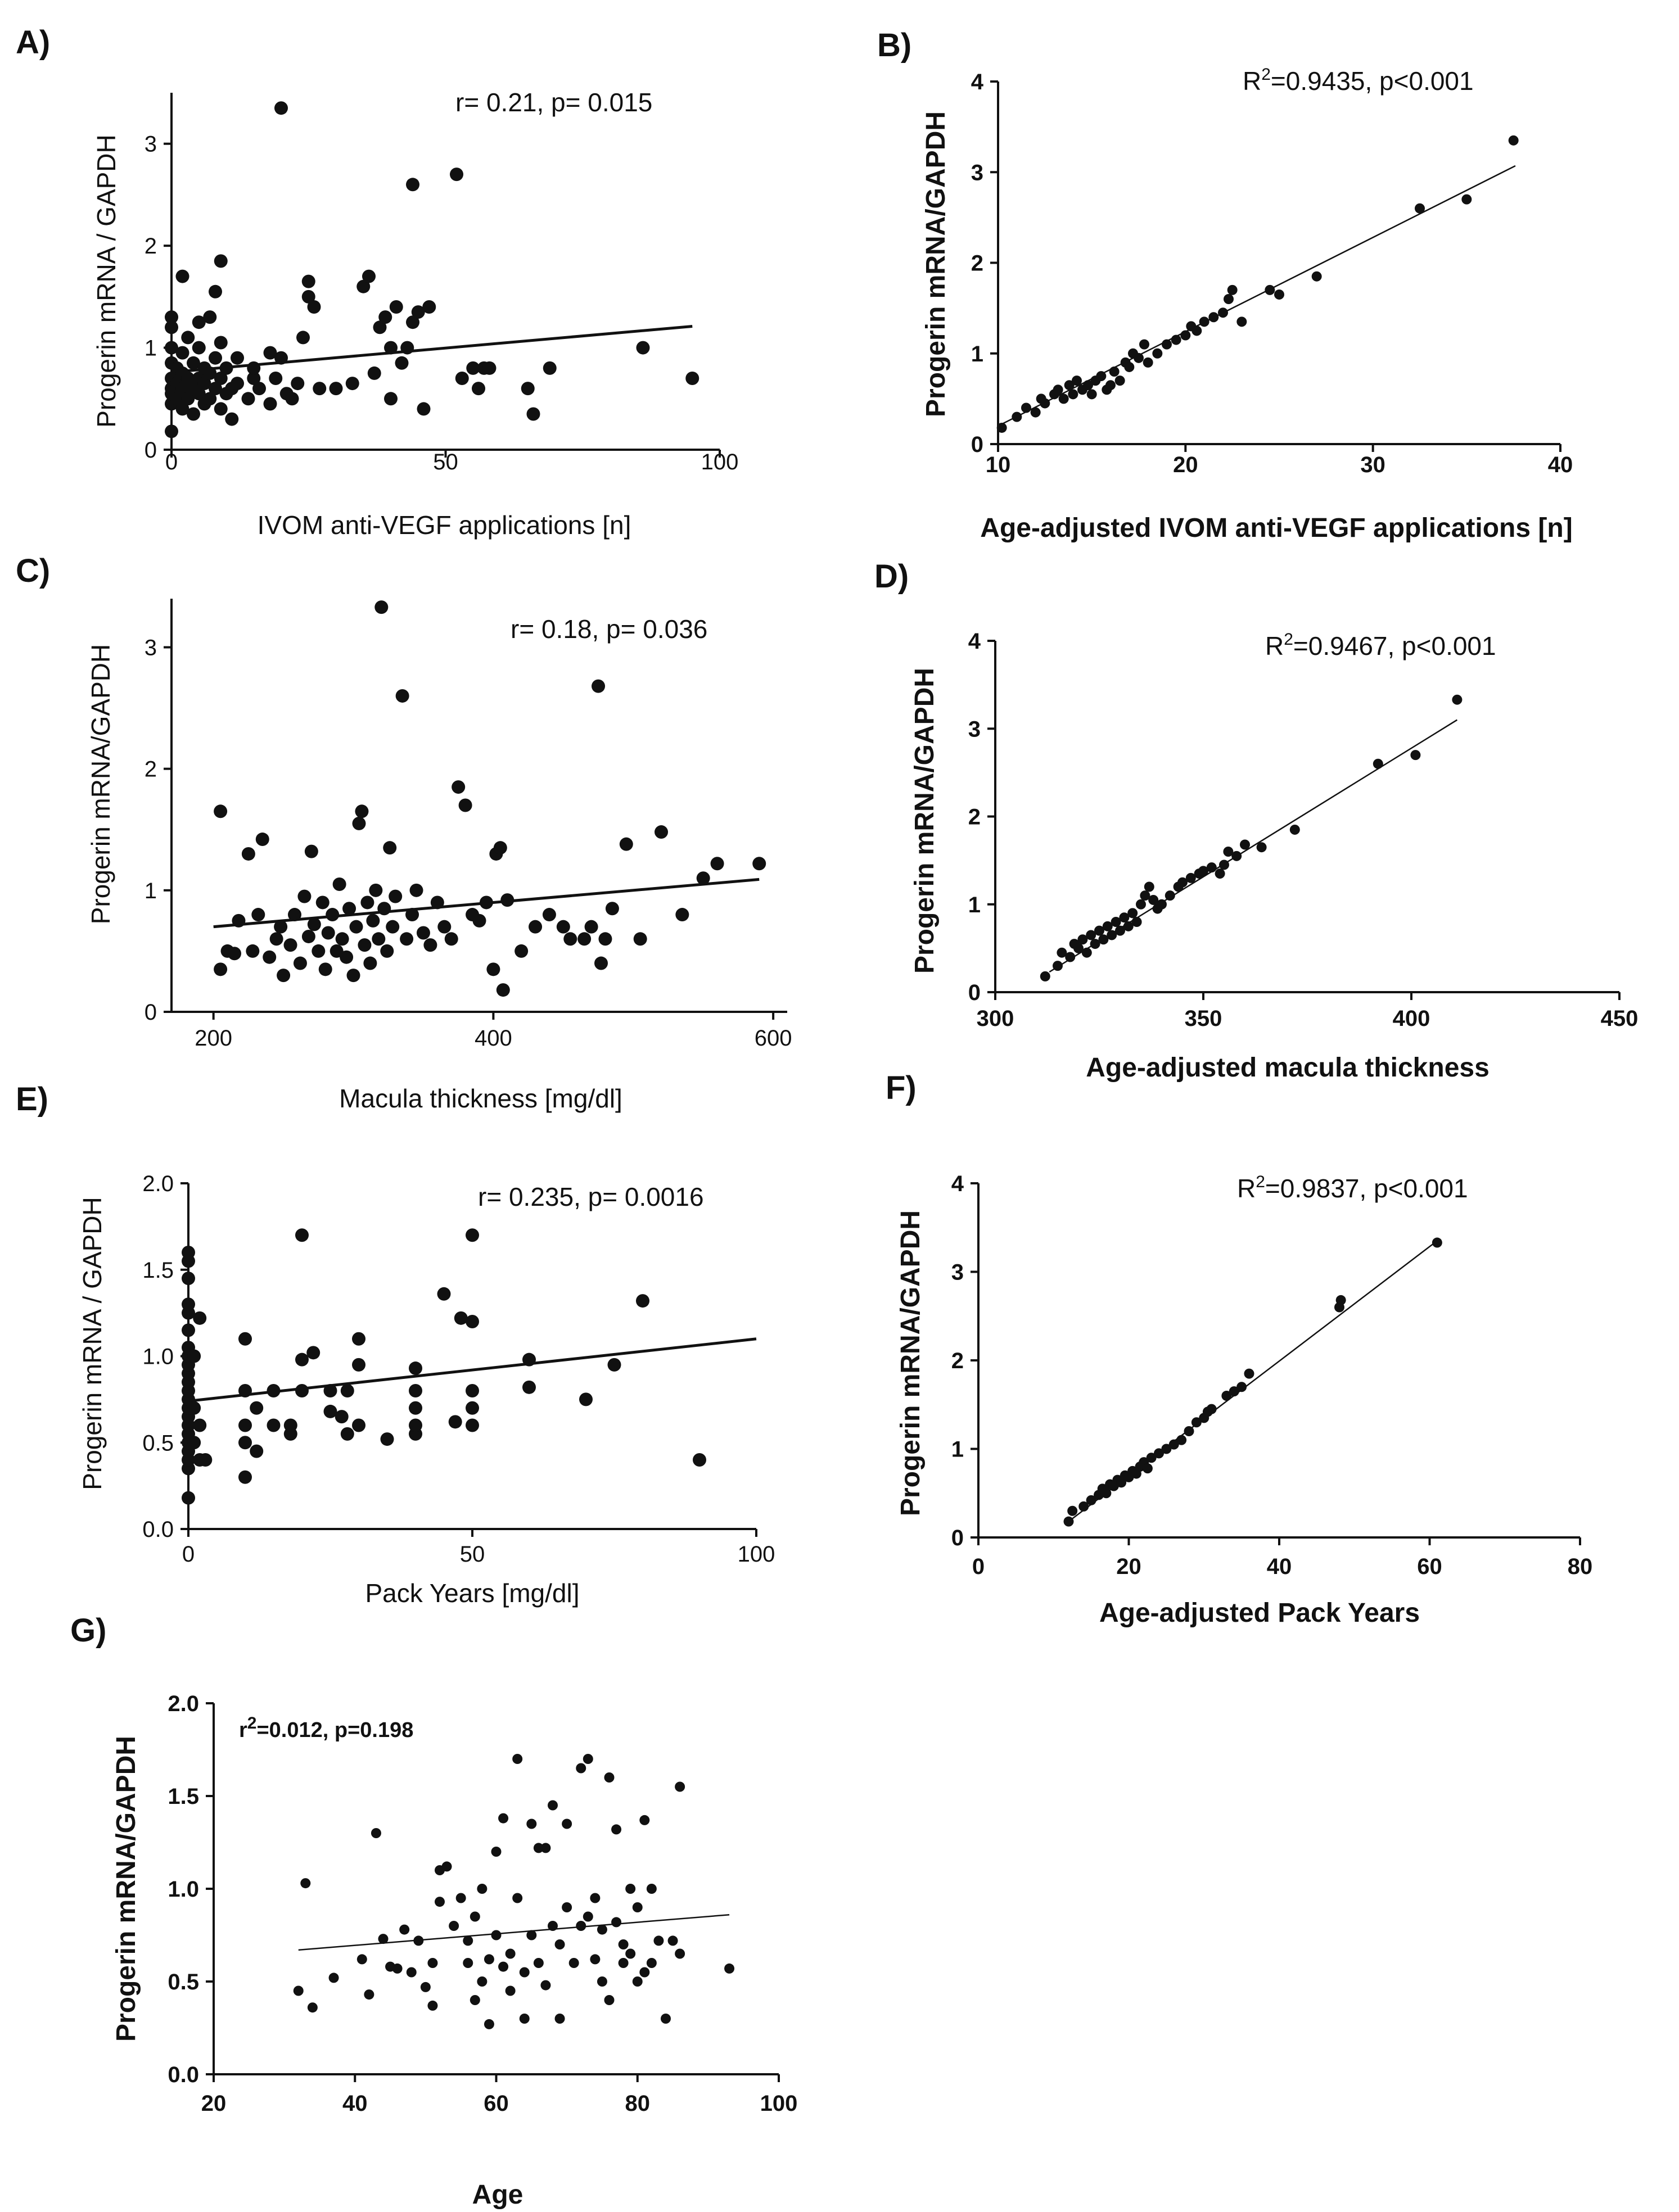 The width and height of the screenshot is (1679, 2212). I want to click on panel-g-y-tick-label: 0.5, so click(183, 1982).